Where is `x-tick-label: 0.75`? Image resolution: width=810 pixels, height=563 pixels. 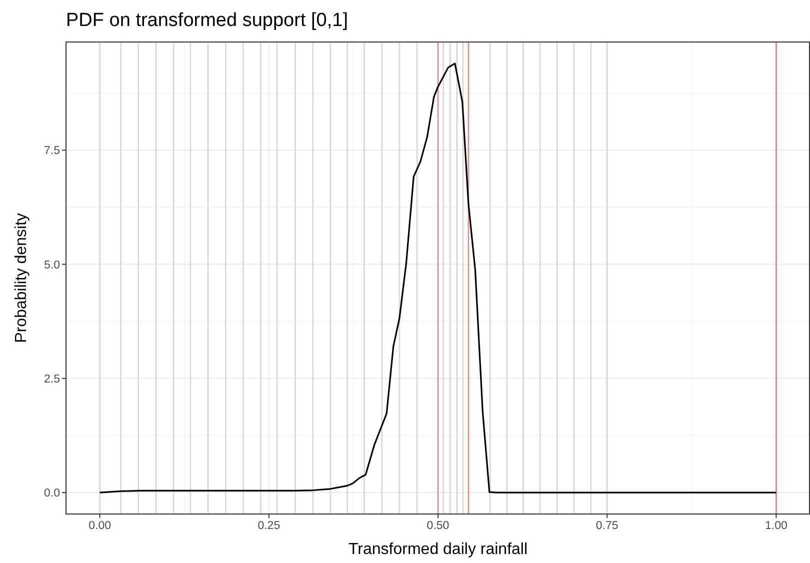 x-tick-label: 0.75 is located at coordinates (607, 526).